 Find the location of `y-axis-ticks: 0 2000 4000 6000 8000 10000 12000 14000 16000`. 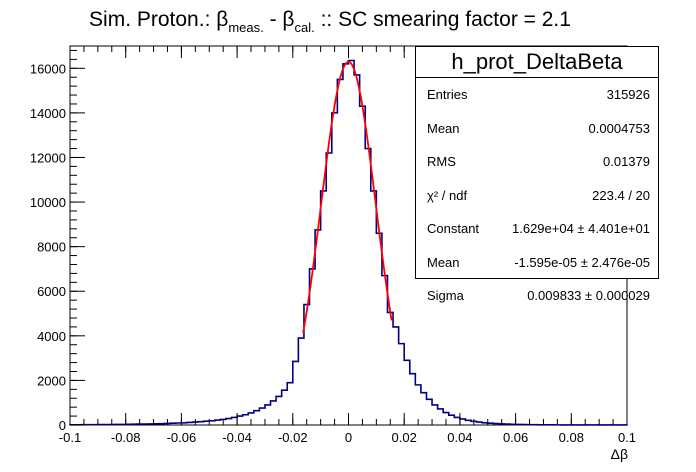

y-axis-ticks: 0 2000 4000 6000 8000 10000 12000 14000 16000 is located at coordinates (57, 241).